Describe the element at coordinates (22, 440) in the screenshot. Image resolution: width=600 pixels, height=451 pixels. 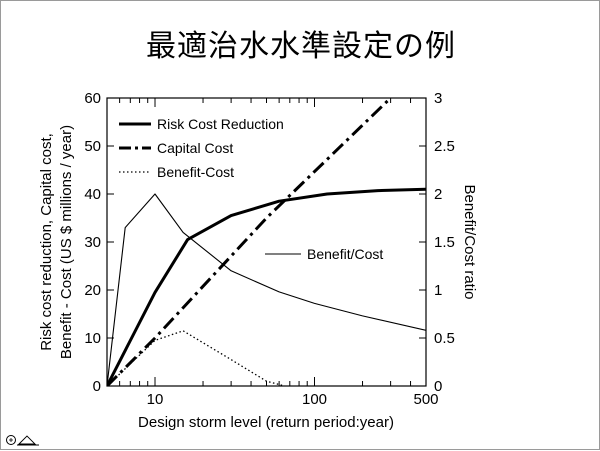
I see `logo-icon` at that location.